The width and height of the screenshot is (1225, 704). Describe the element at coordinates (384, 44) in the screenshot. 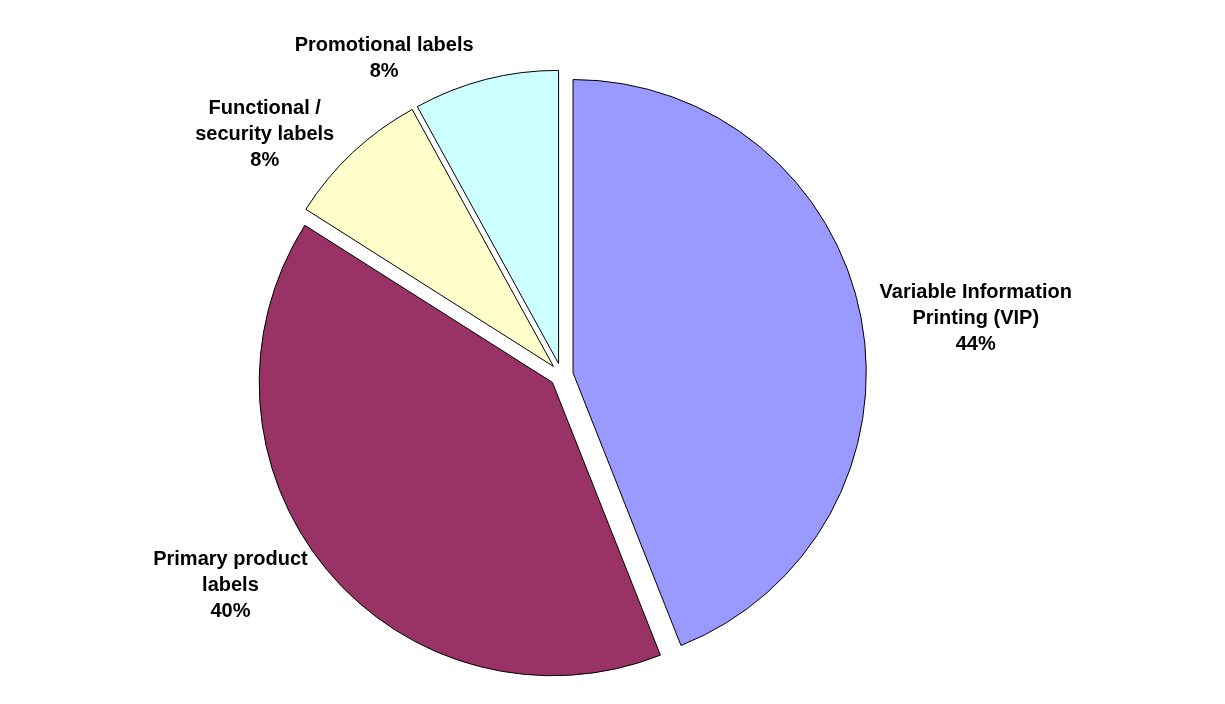

I see `slice-label: Promotional labels` at that location.